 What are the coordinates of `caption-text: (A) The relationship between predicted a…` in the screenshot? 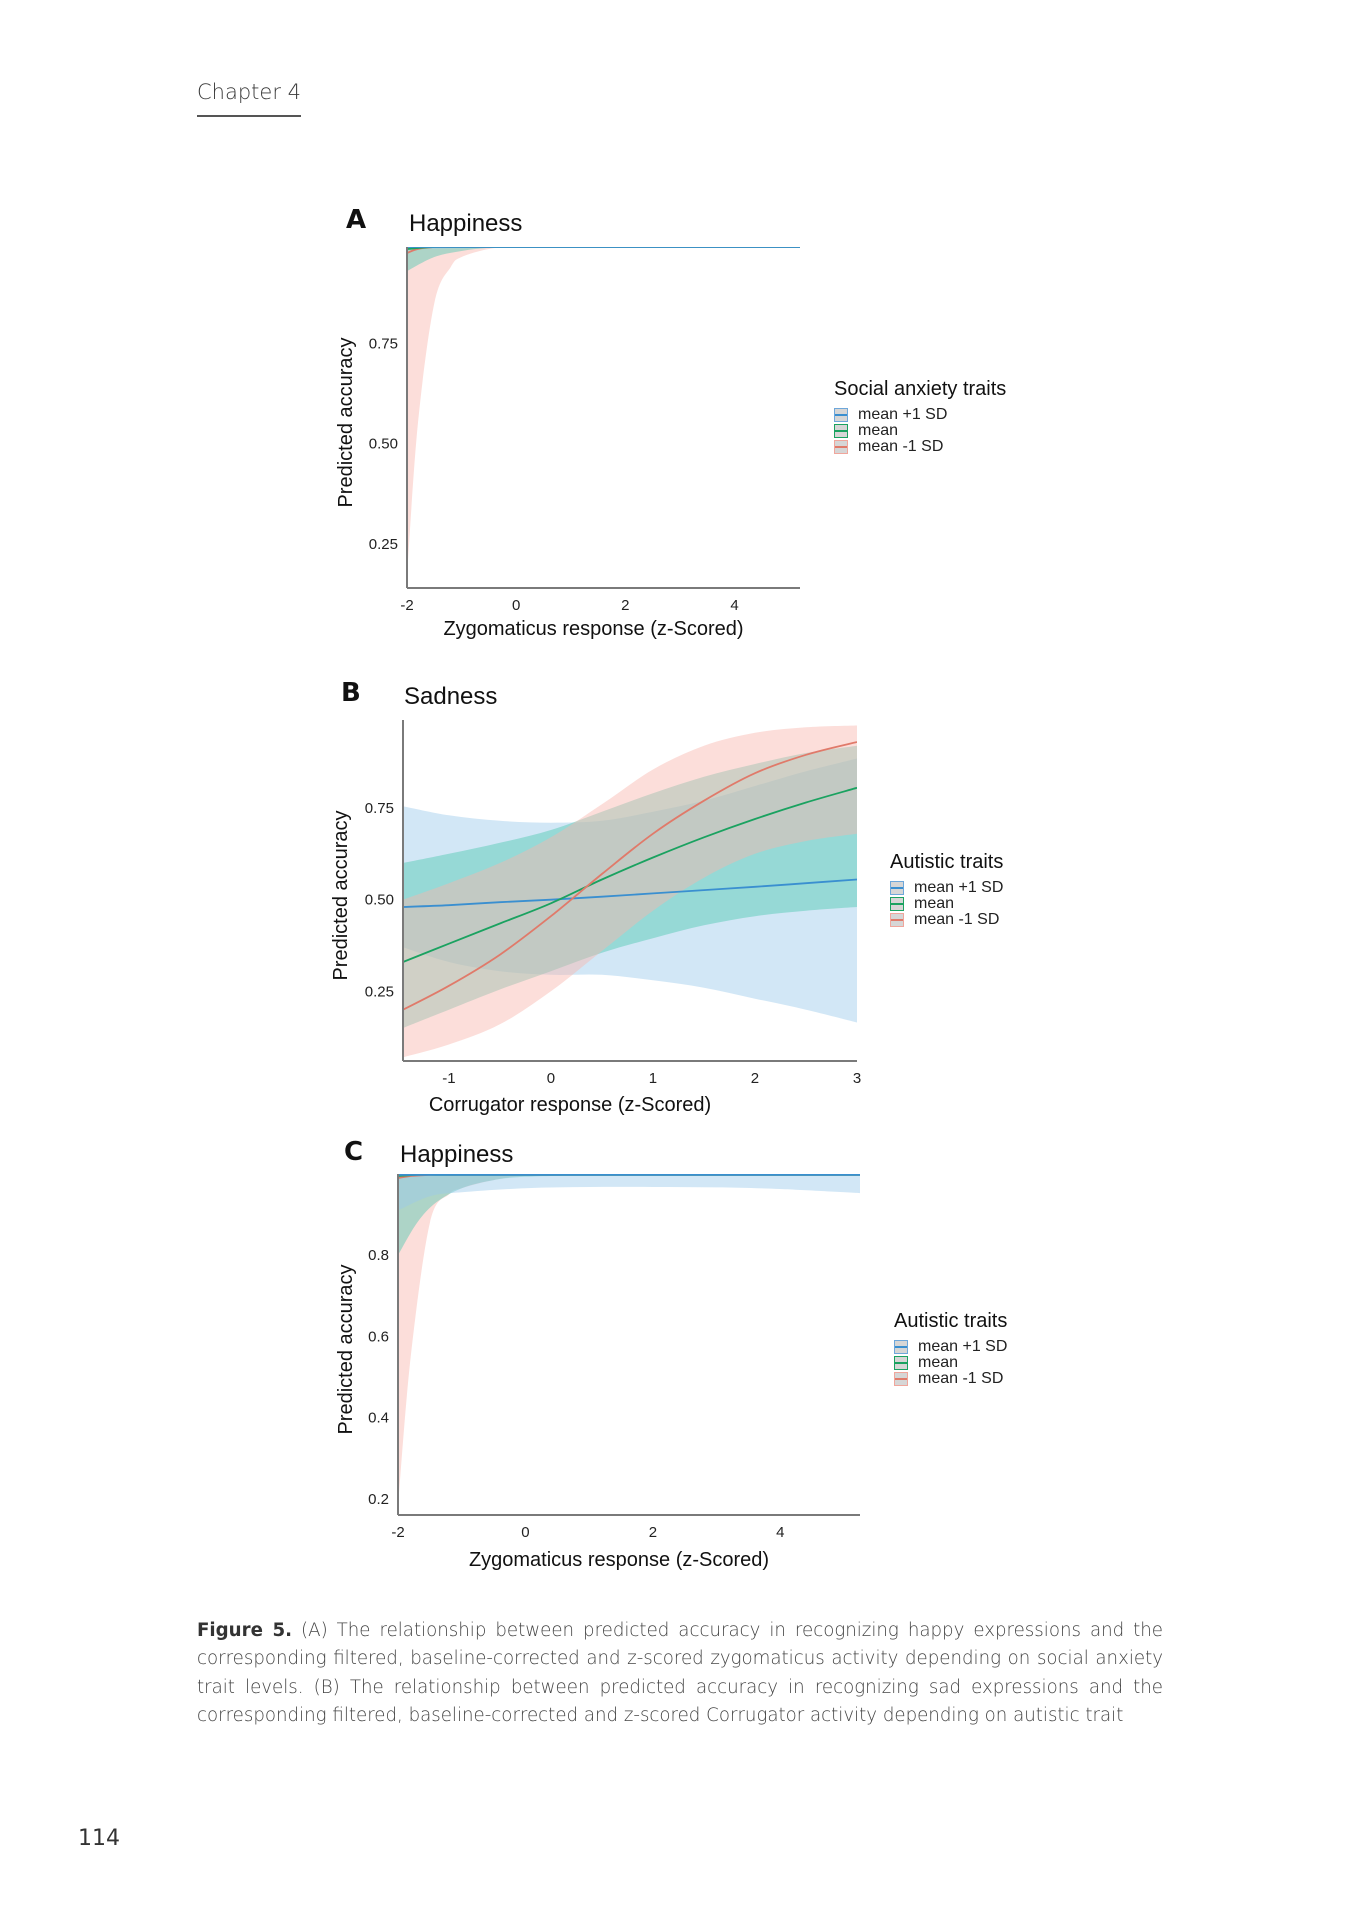 It's located at (680, 1673).